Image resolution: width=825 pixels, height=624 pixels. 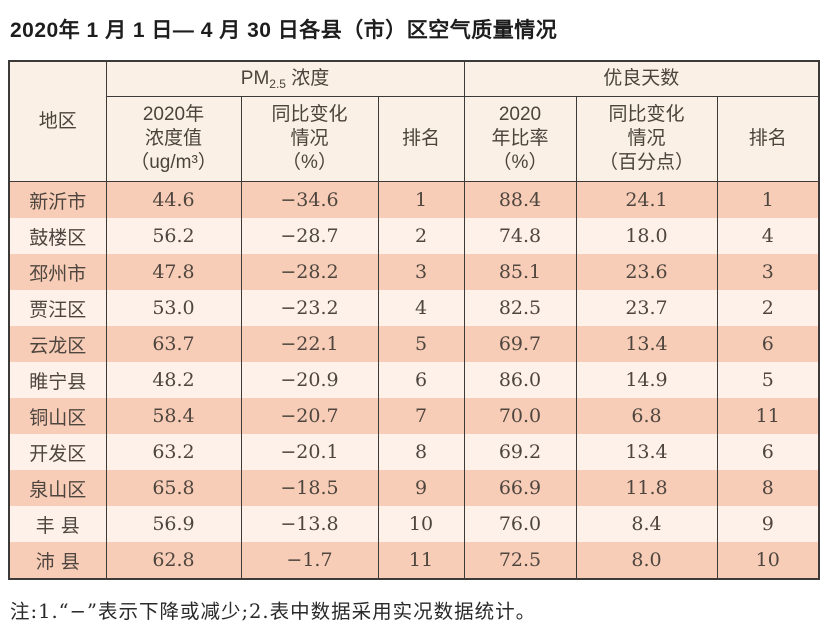 What do you see at coordinates (255, 78) in the screenshot?
I see `pm-label: PM` at bounding box center [255, 78].